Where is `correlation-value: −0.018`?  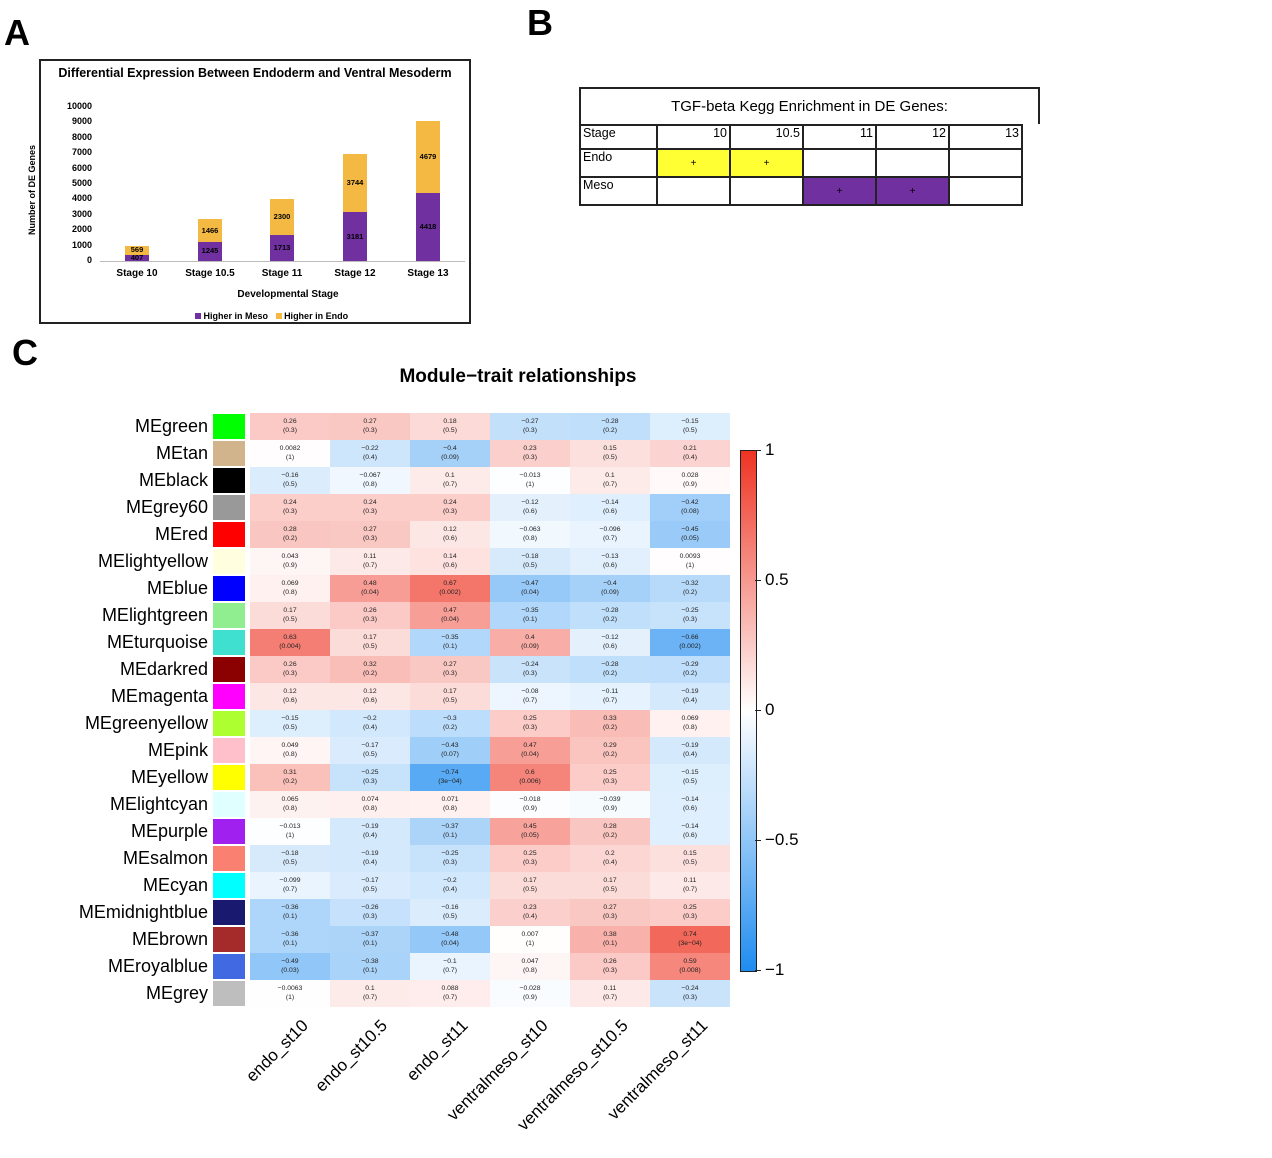
correlation-value: −0.018 is located at coordinates (530, 799).